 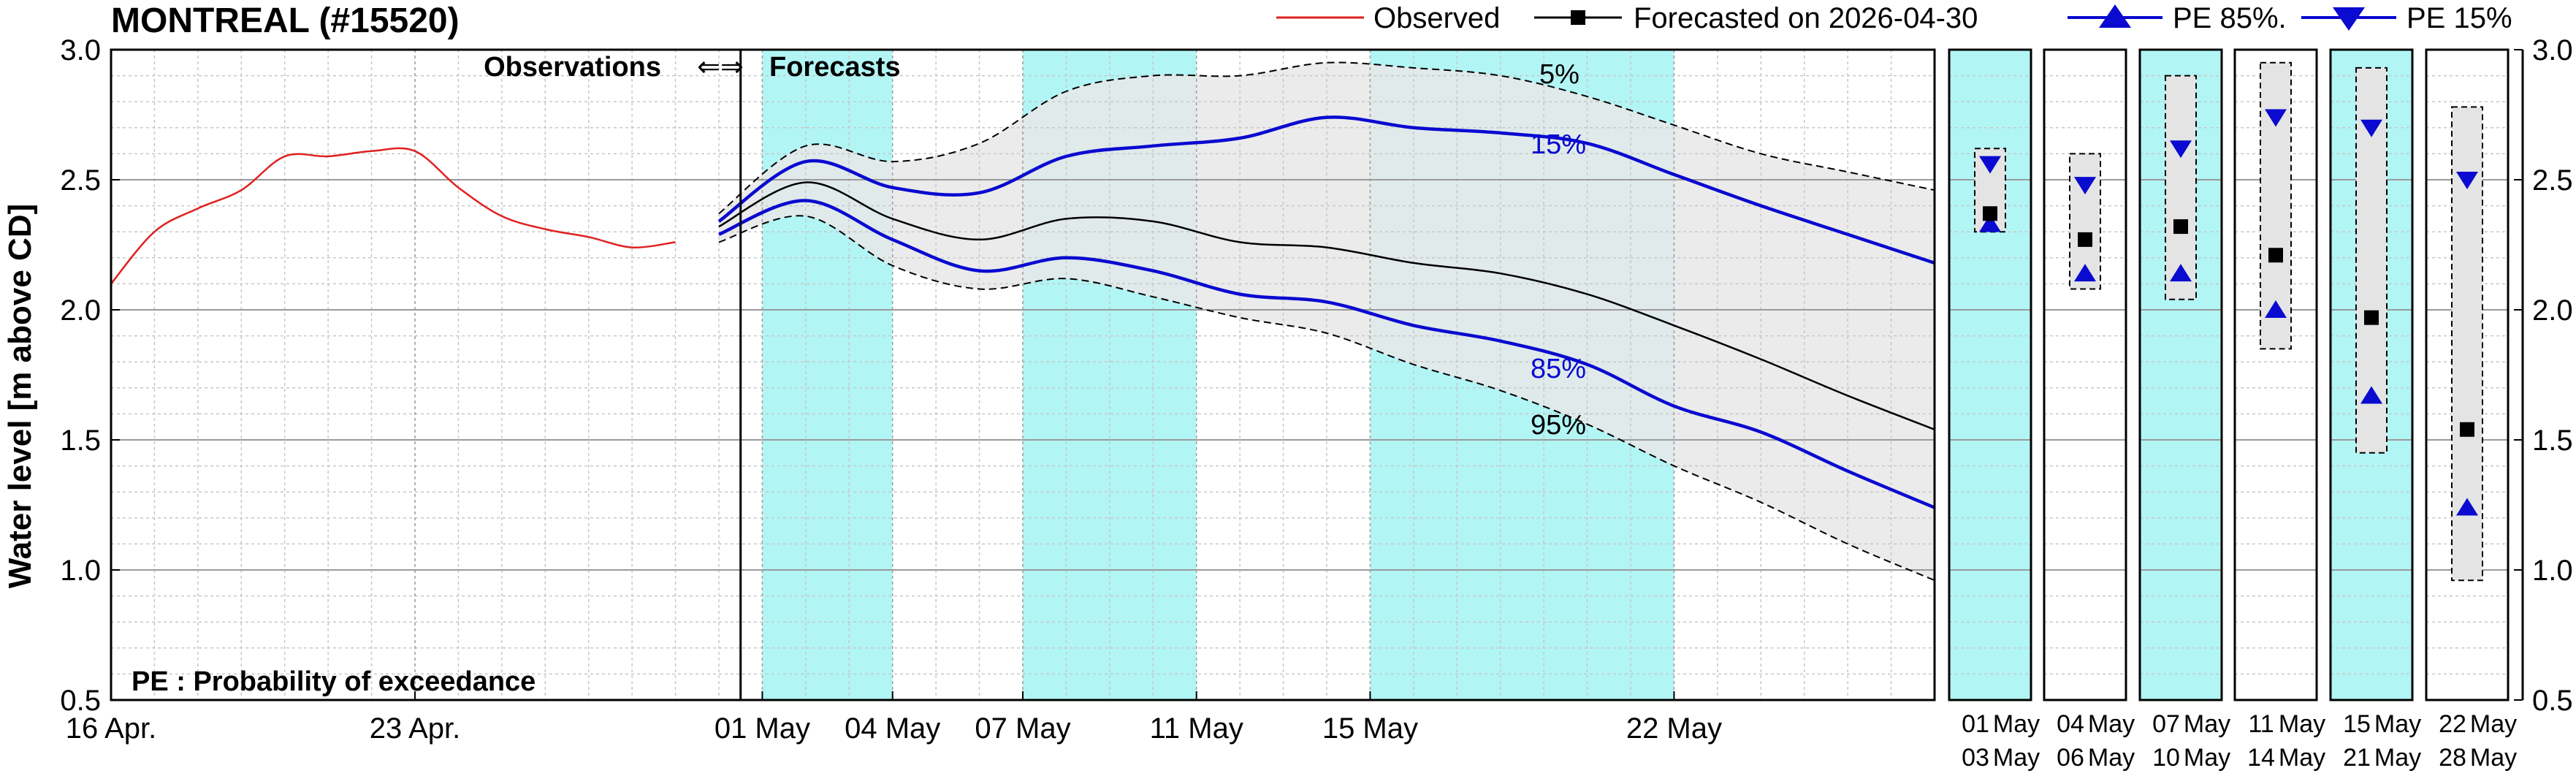 What do you see at coordinates (1558, 425) in the screenshot?
I see `band-label-95: 95%` at bounding box center [1558, 425].